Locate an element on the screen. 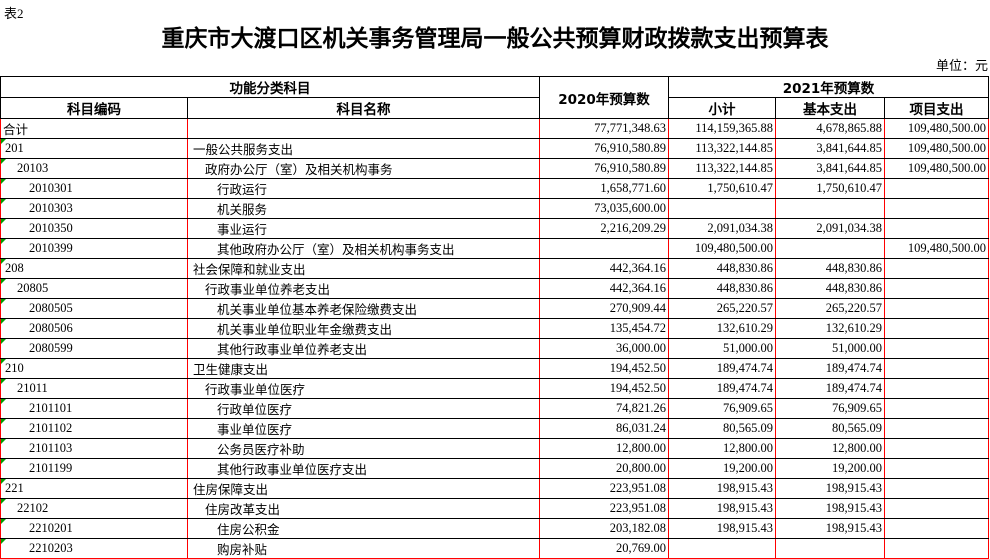 Image resolution: width=990 pixels, height=559 pixels. subject-code-cell: 2101101 is located at coordinates (94, 408).